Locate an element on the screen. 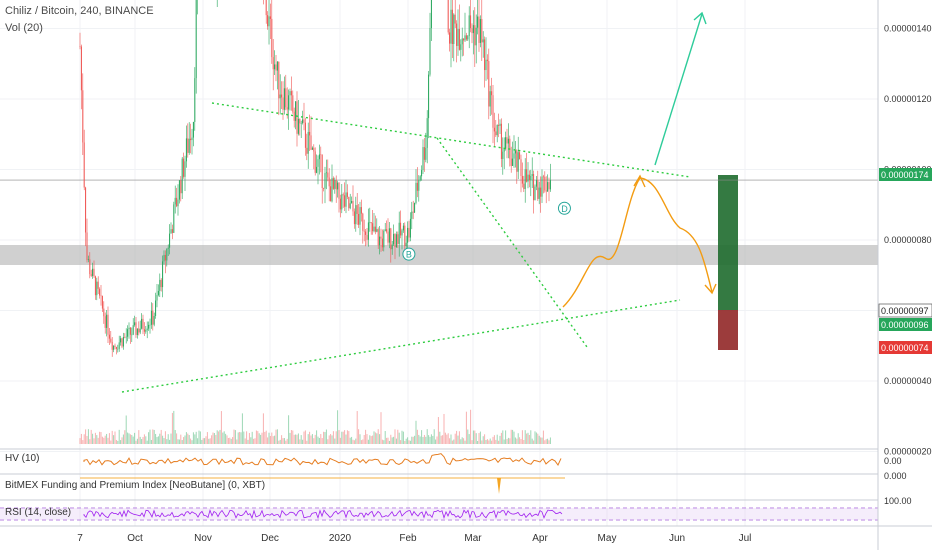 This screenshot has width=932, height=555. price-tag-label: 0.00000096 is located at coordinates (905, 325).